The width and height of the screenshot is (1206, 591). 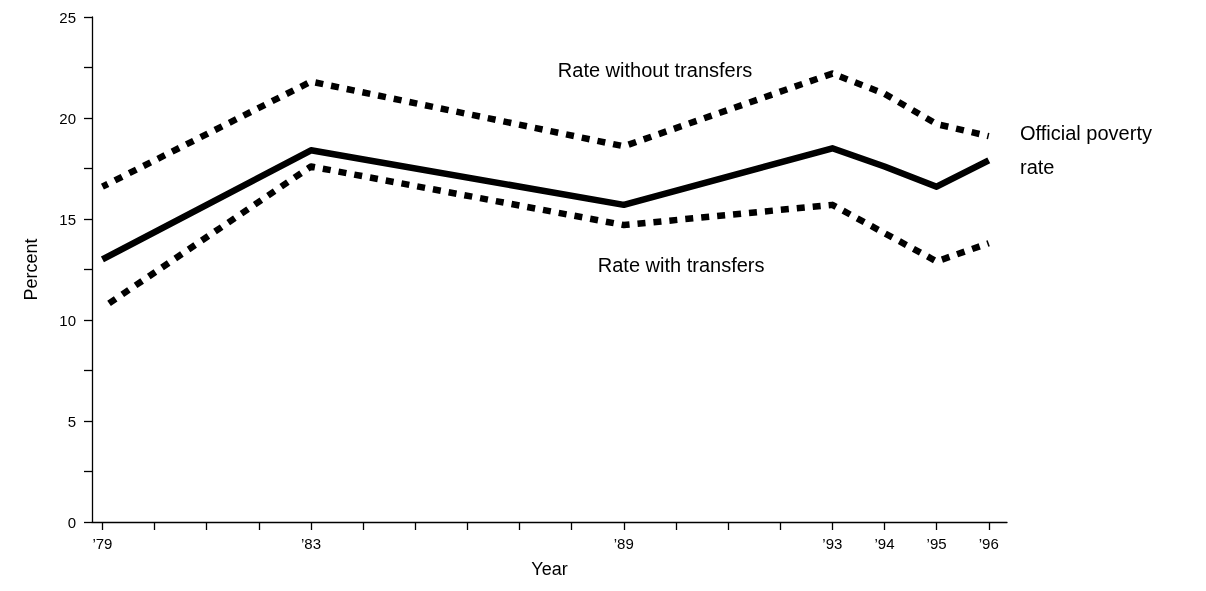 I want to click on y-tick-label: 15, so click(x=67, y=219).